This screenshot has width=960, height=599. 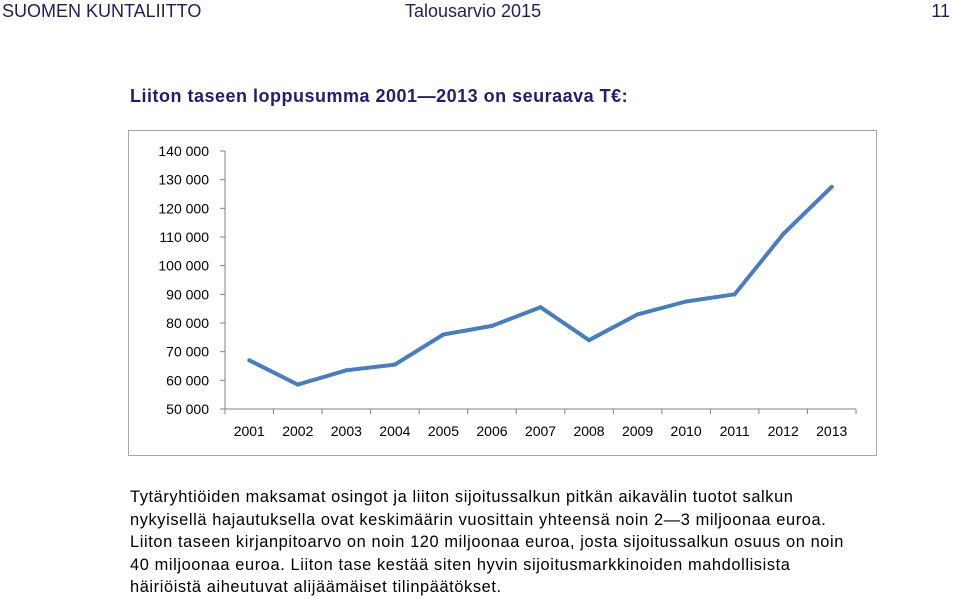 What do you see at coordinates (187, 323) in the screenshot?
I see `y-tick-label: 80 000` at bounding box center [187, 323].